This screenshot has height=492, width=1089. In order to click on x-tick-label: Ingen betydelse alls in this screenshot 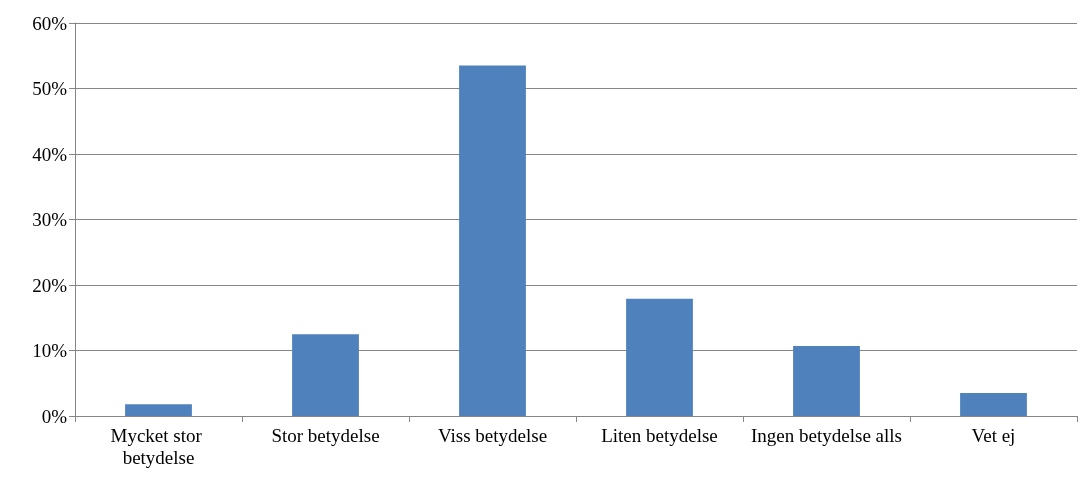, I will do `click(826, 435)`.